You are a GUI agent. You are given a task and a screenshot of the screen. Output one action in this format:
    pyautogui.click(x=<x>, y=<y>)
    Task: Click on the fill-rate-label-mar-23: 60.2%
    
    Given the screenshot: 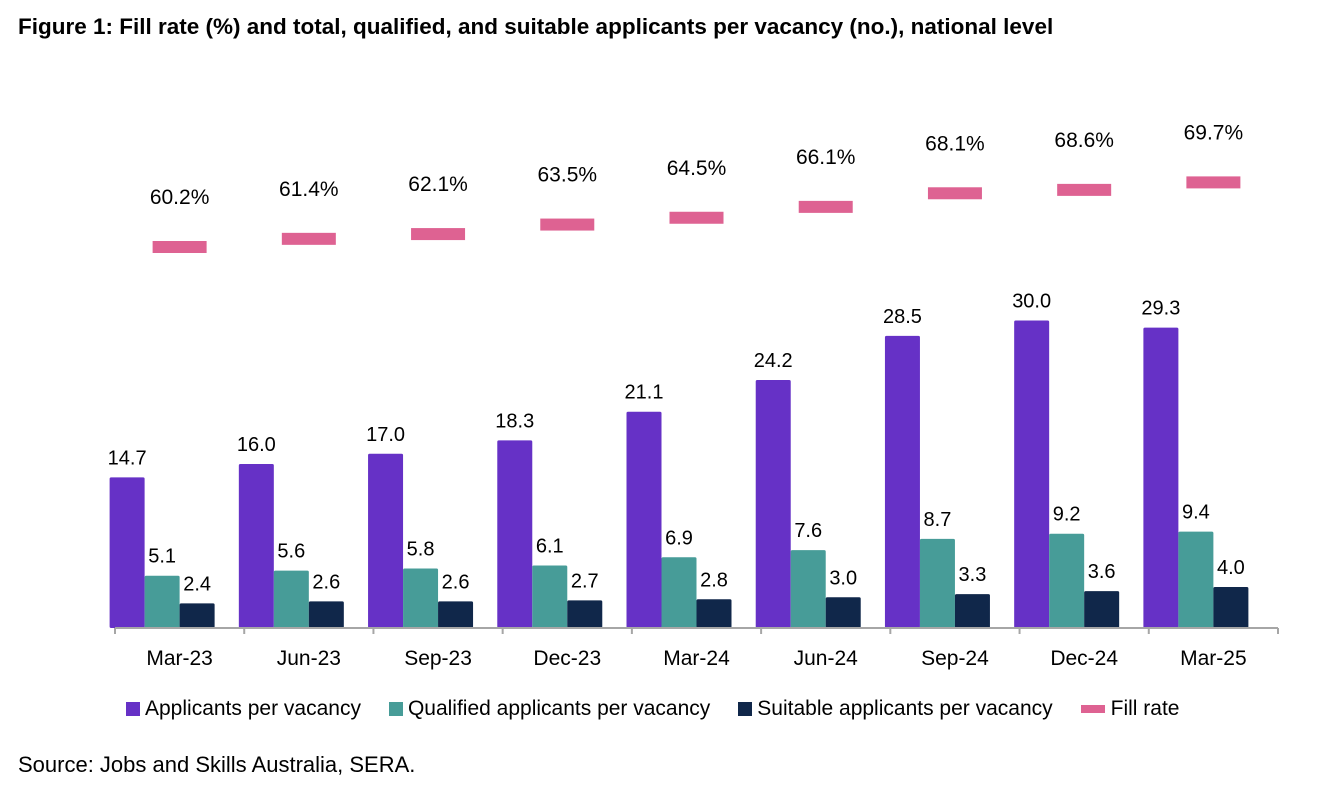 What is the action you would take?
    pyautogui.click(x=180, y=197)
    